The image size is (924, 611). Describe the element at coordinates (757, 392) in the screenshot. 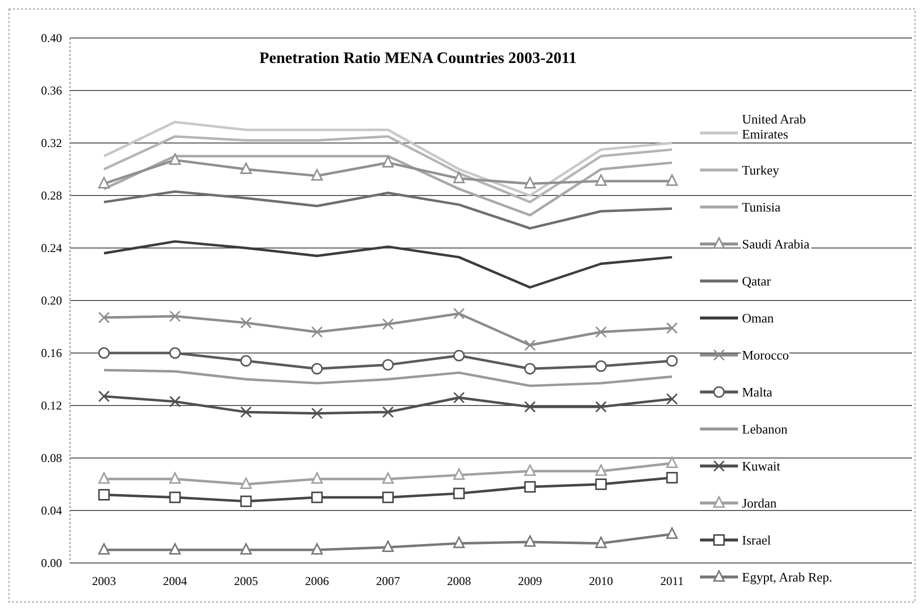

I see `legend-label: Malta` at that location.